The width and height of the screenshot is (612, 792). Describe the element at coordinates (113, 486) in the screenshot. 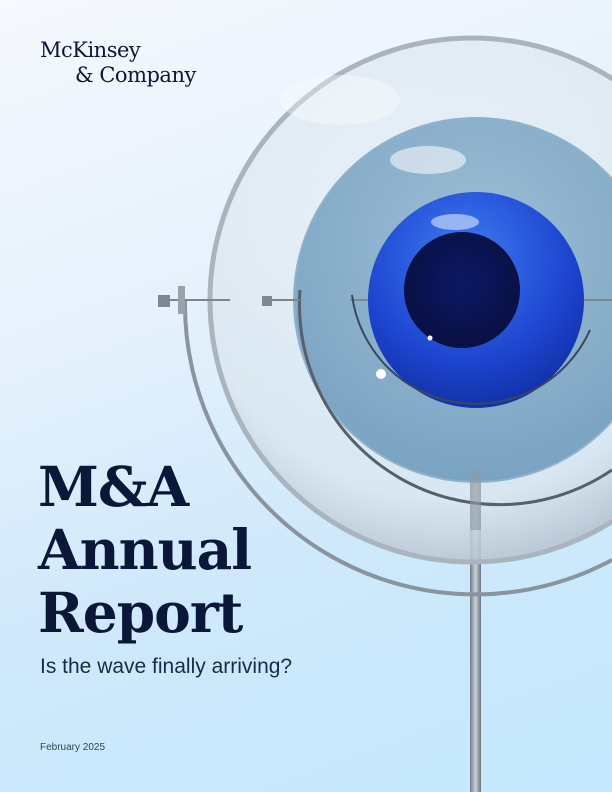

I see `title-line1: M&A` at that location.